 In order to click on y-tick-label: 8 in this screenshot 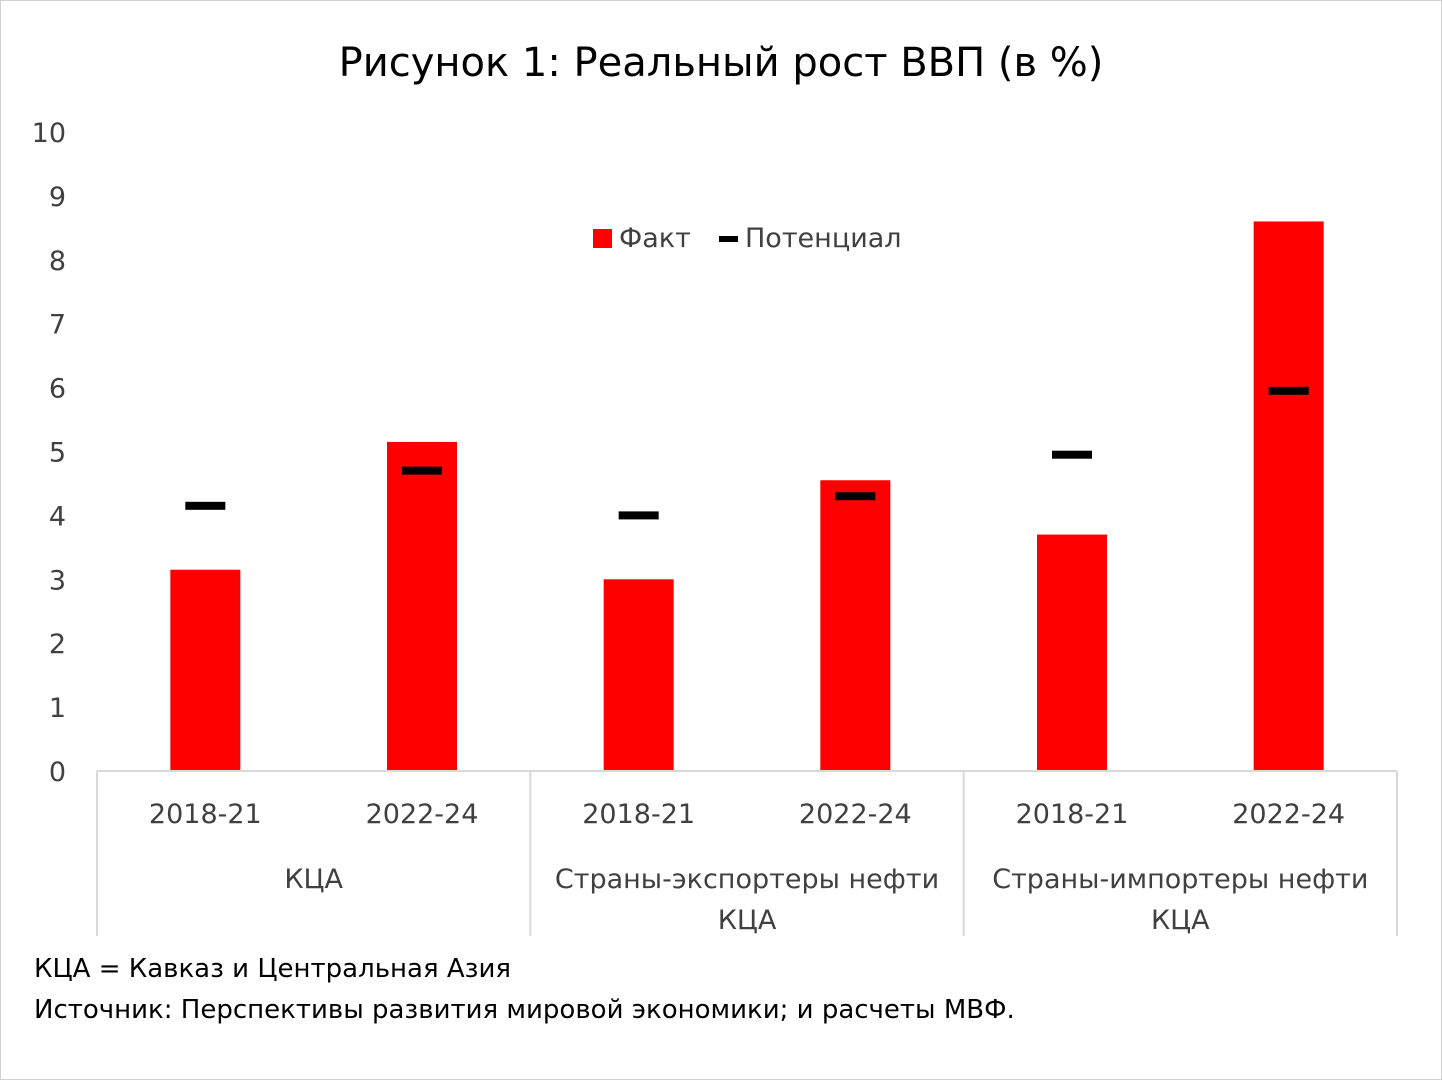, I will do `click(57, 261)`.